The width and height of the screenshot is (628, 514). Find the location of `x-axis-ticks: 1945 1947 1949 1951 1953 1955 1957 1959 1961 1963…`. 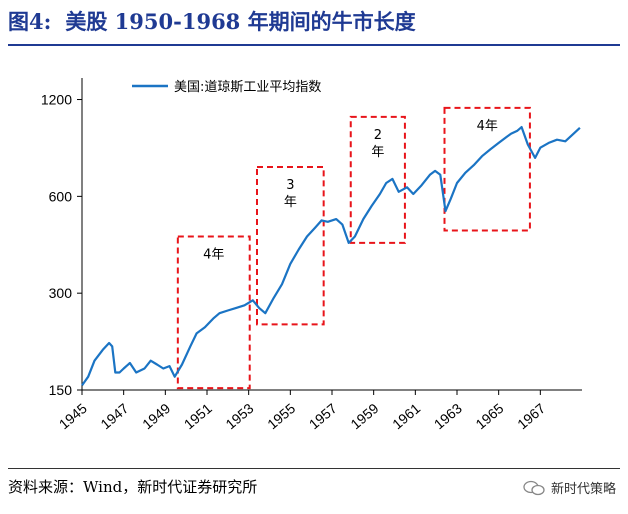

x-axis-ticks: 1945 1947 1949 1951 1953 1955 1957 1959 1961 1963… is located at coordinates (302, 411).